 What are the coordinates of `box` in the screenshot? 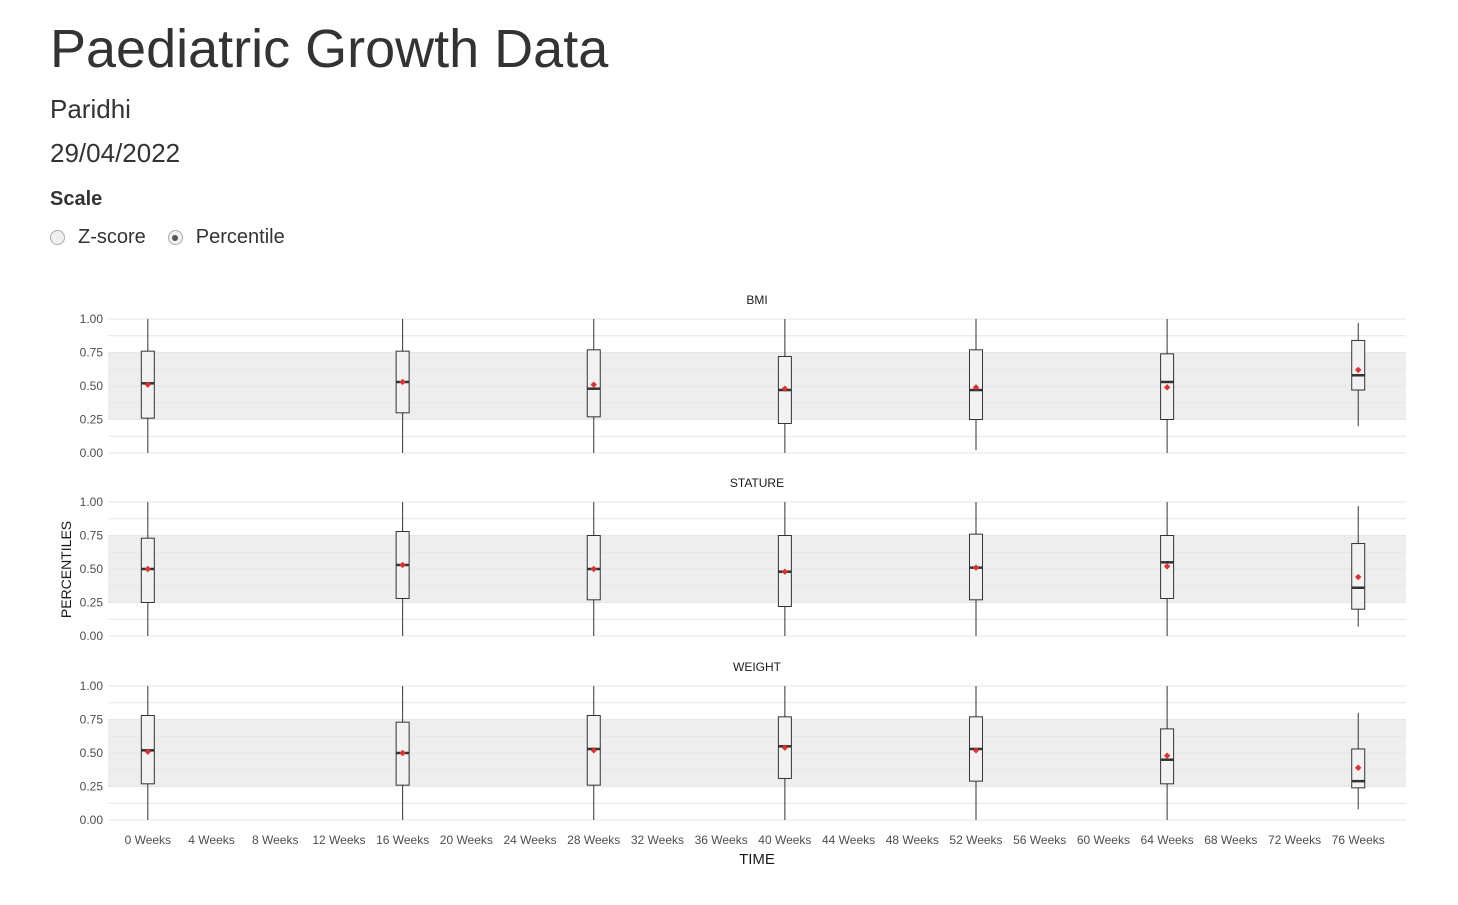 It's located at (1358, 365).